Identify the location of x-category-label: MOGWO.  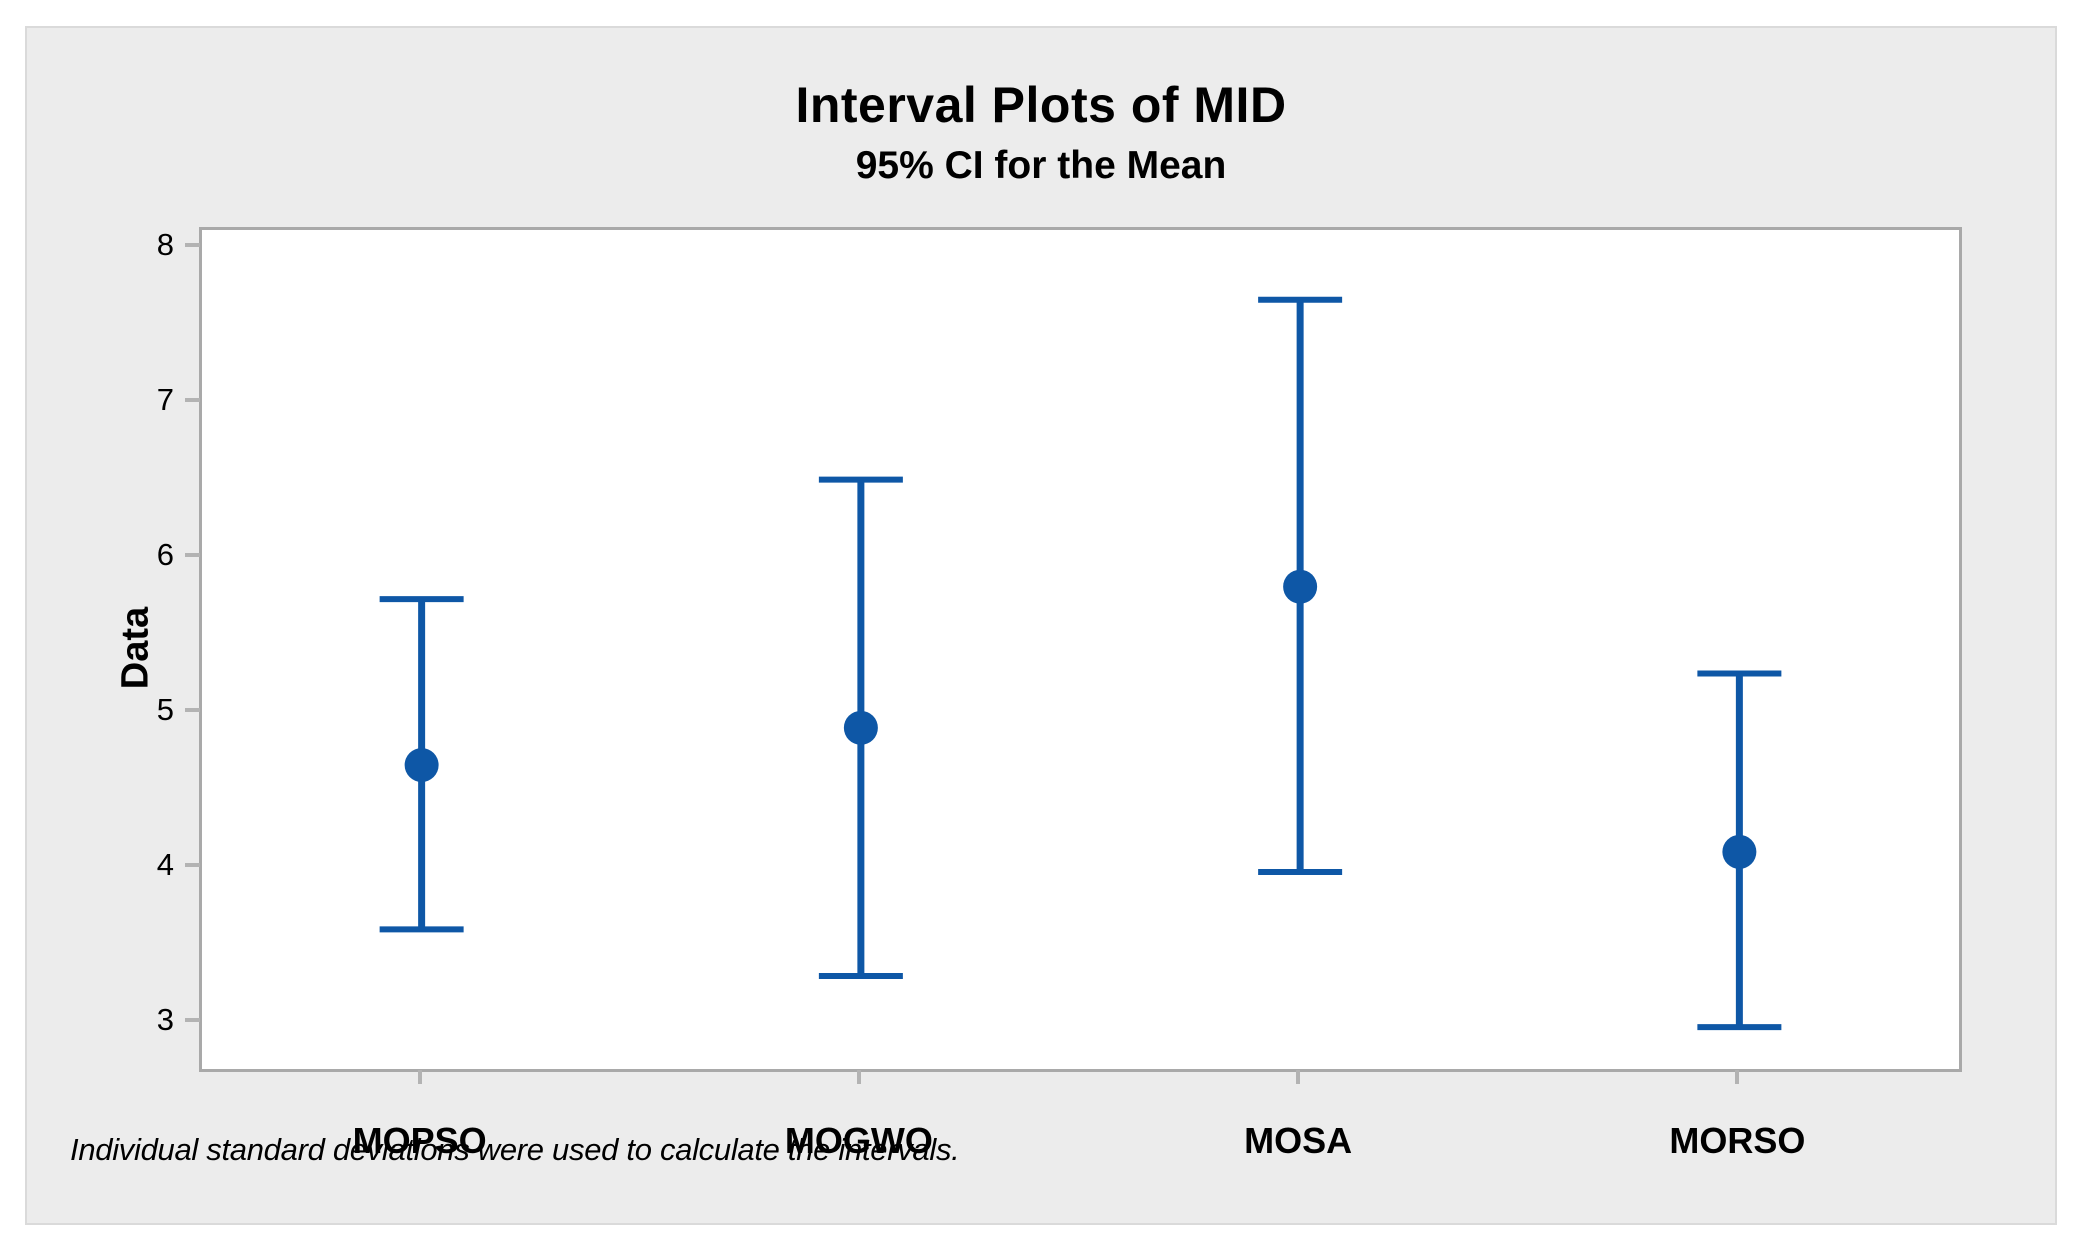
(858, 1140).